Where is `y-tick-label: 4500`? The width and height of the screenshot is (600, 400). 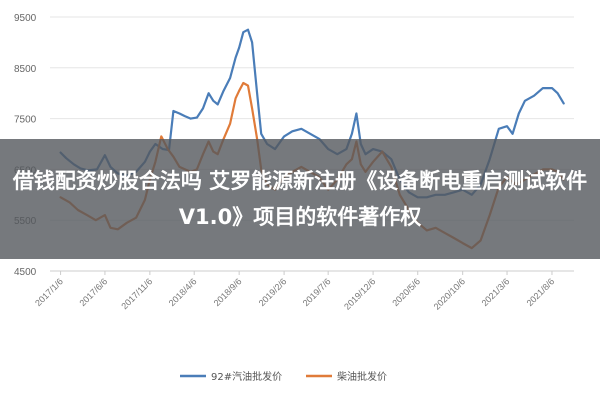
y-tick-label: 4500 is located at coordinates (25, 272).